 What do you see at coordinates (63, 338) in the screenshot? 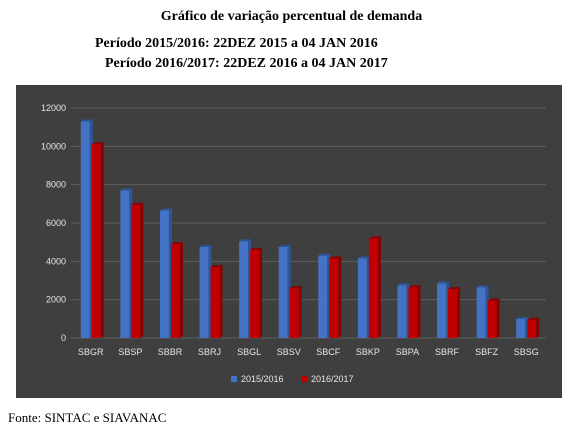
I see `y-tick-label: 0` at bounding box center [63, 338].